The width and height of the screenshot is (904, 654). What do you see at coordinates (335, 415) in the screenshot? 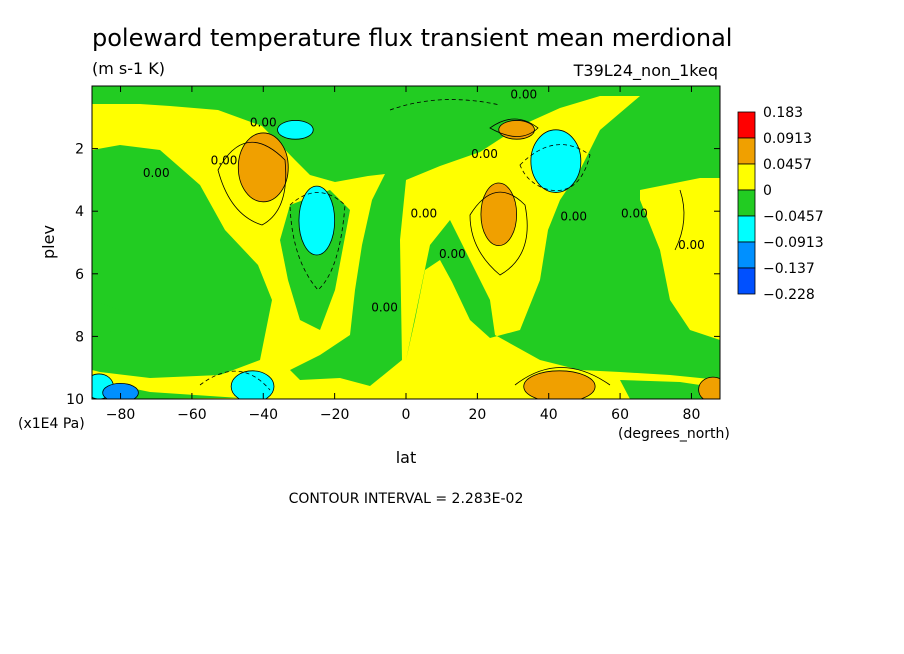
I see `x-tick-label: −20` at bounding box center [335, 415].